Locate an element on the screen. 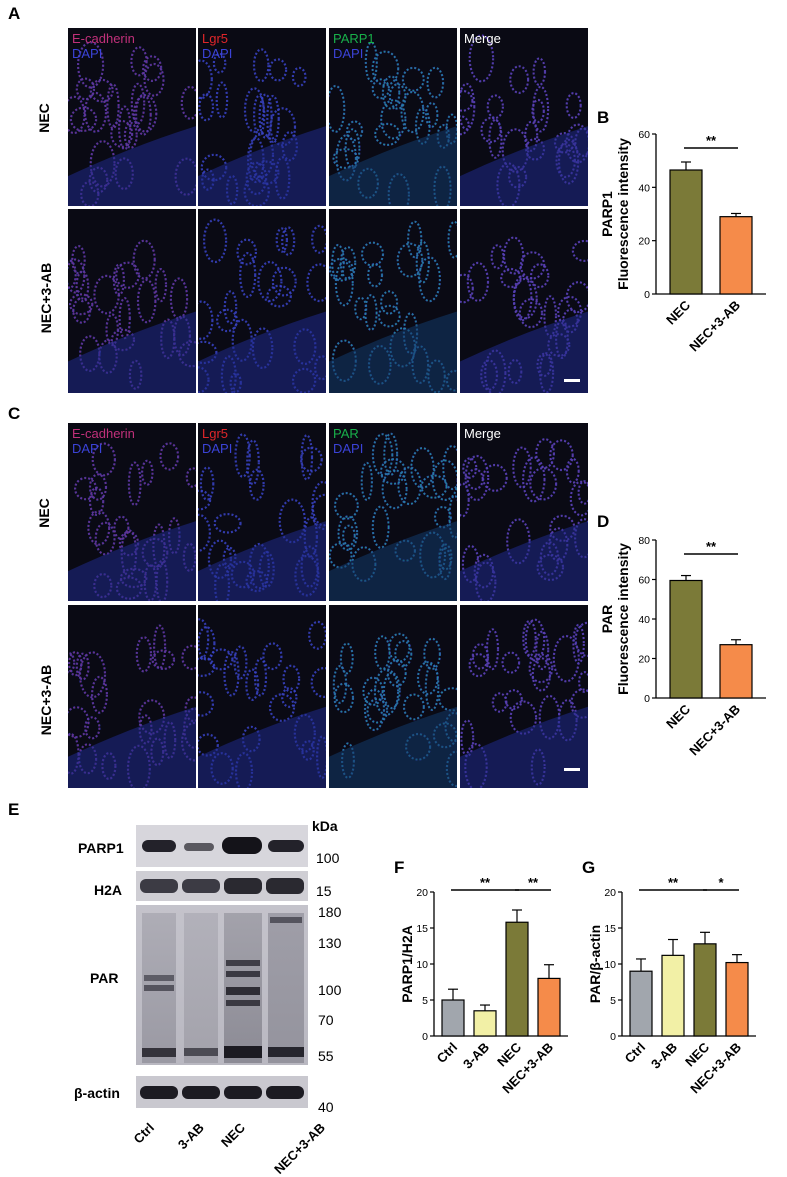 The height and width of the screenshot is (1177, 787). marker-180: 180 is located at coordinates (330, 912).